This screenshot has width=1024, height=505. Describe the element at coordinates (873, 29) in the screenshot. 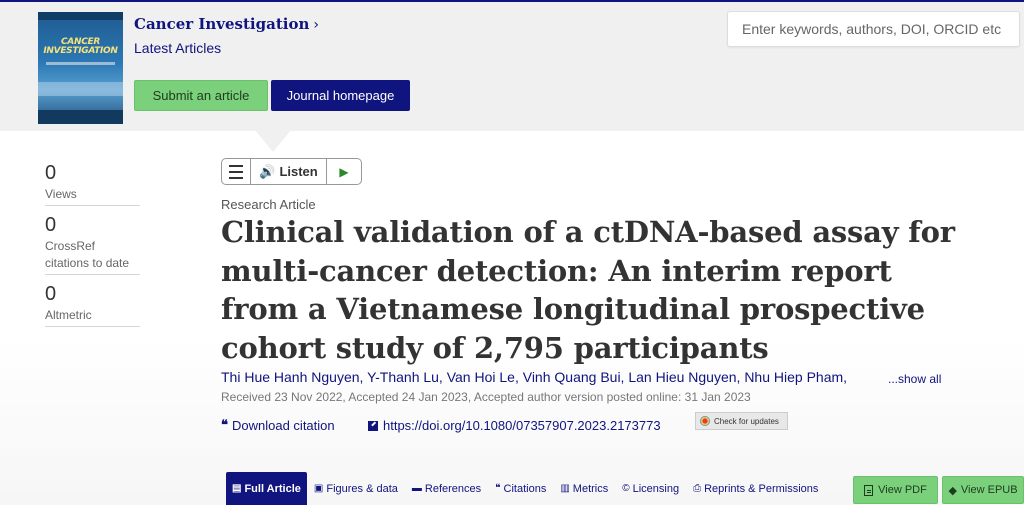

I see `search-input` at that location.